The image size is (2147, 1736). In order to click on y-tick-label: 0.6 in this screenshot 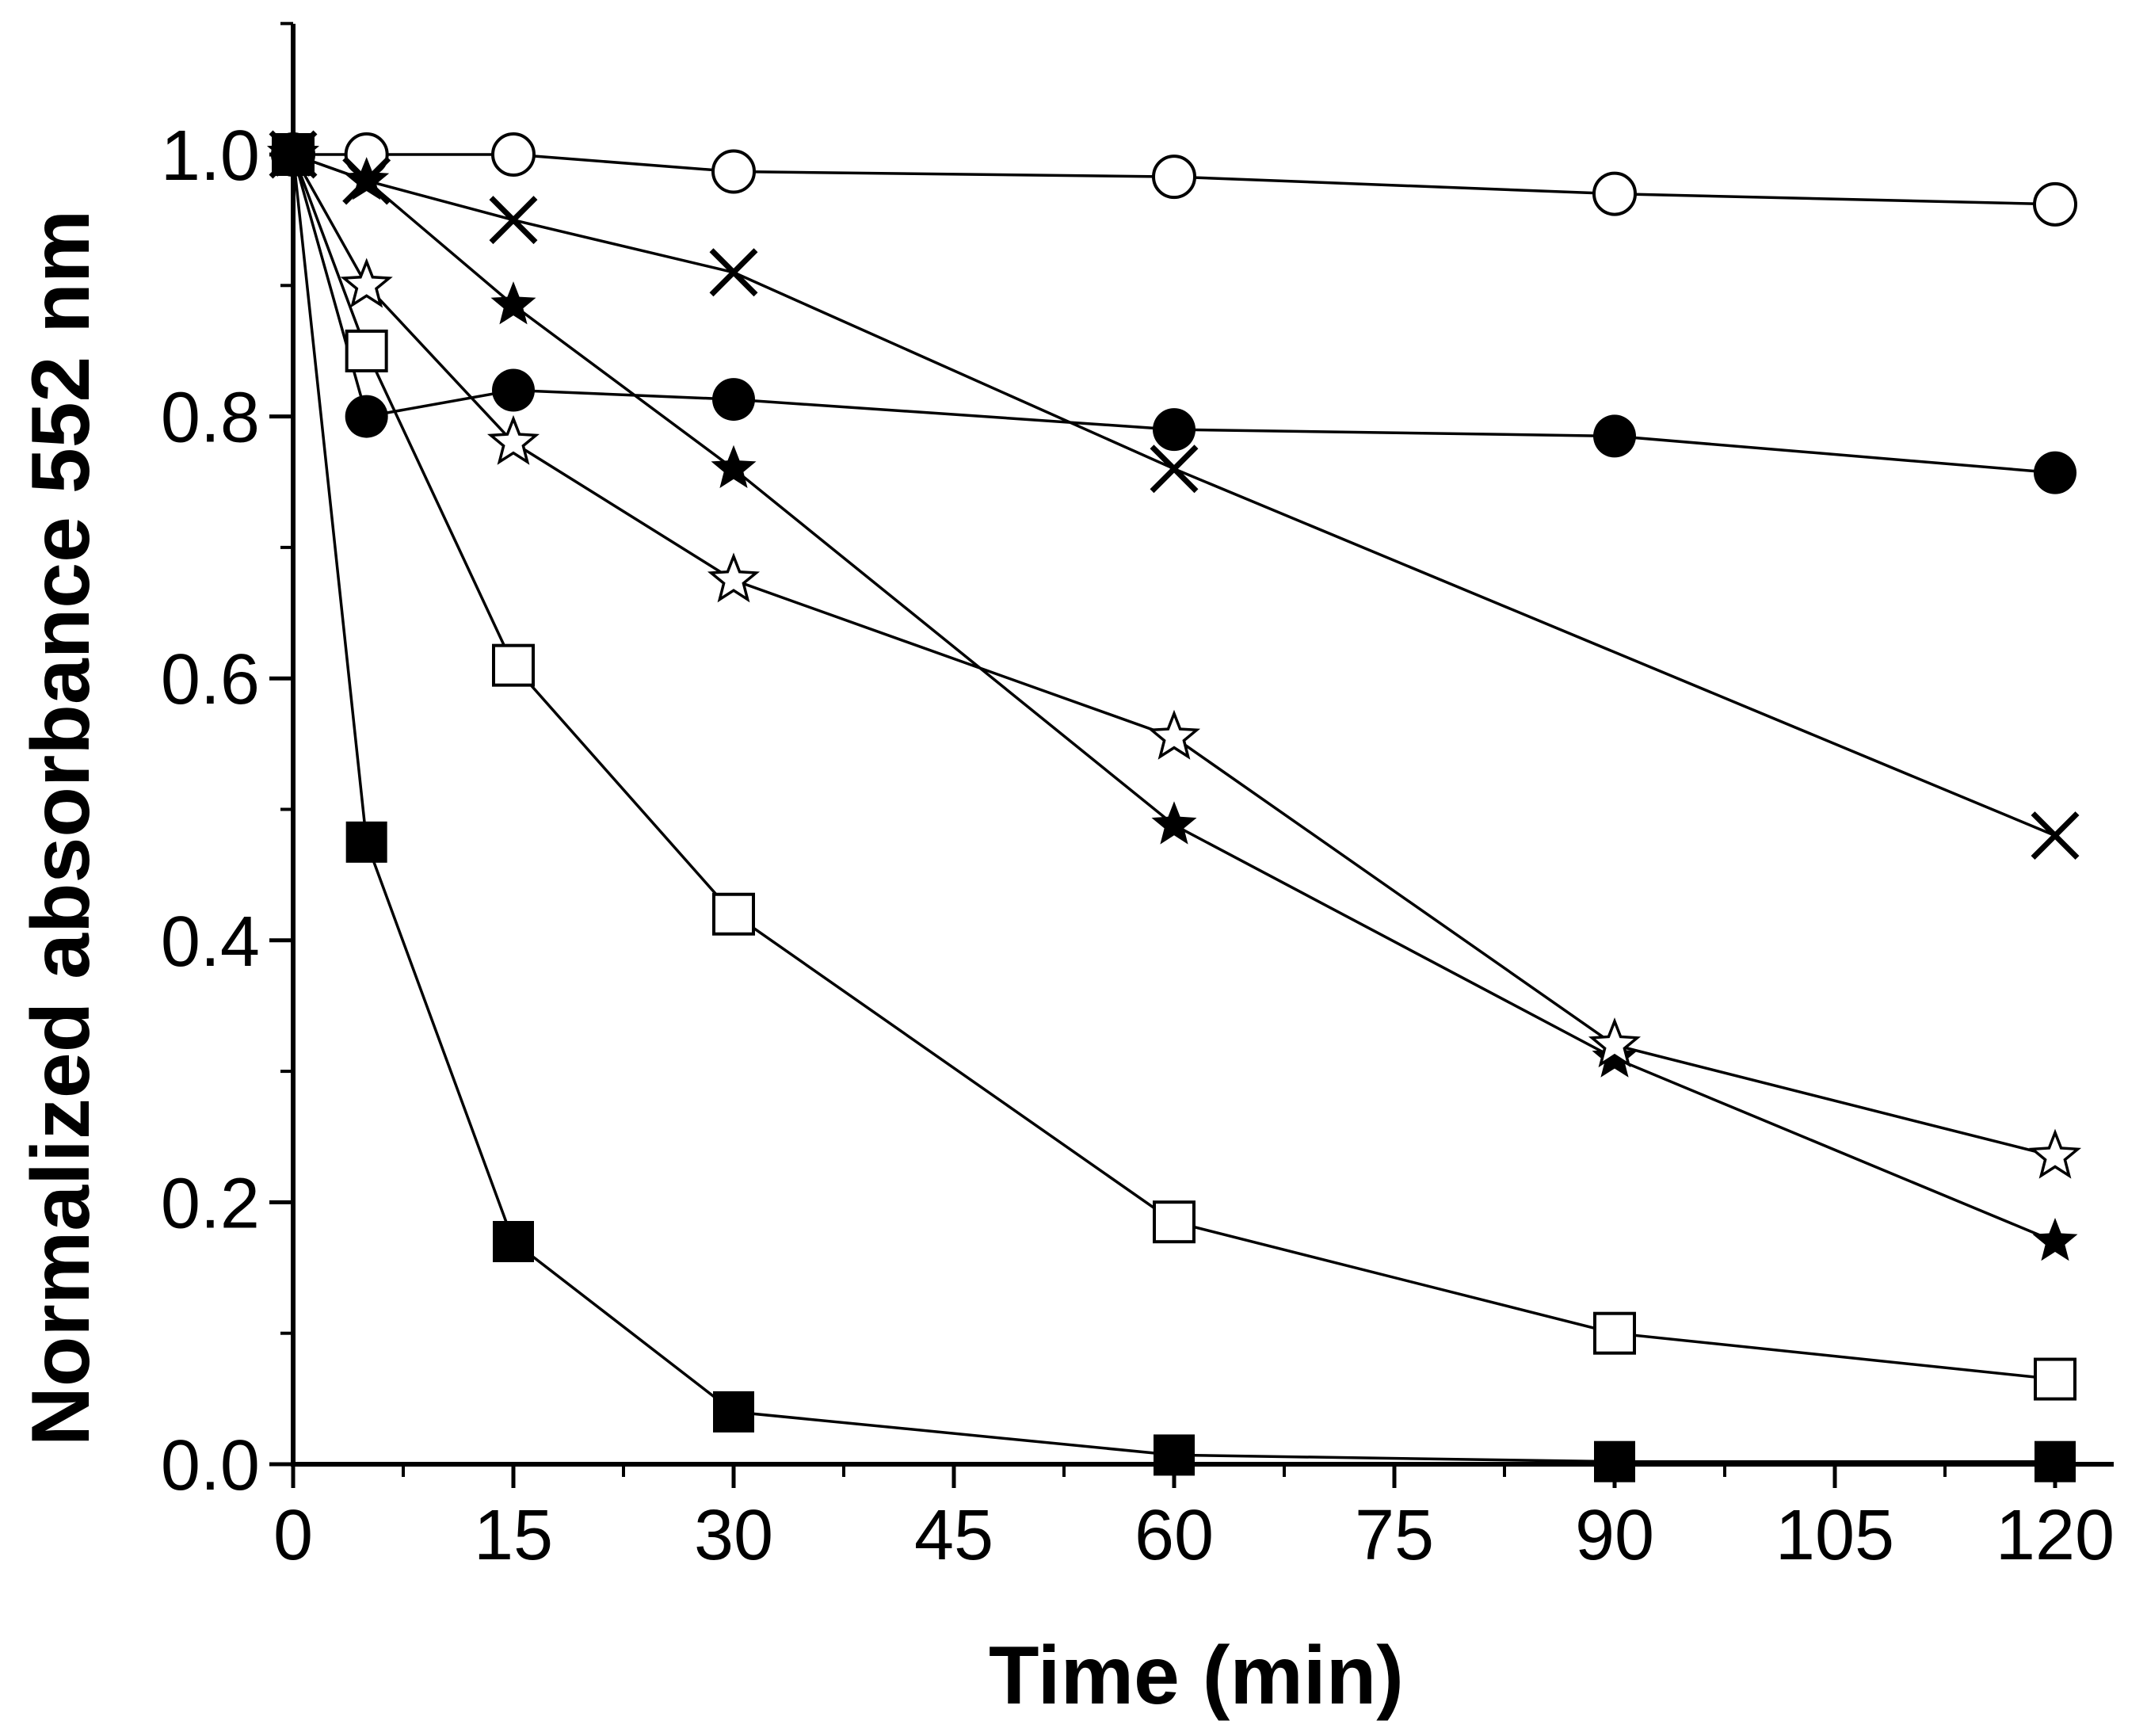, I will do `click(211, 679)`.